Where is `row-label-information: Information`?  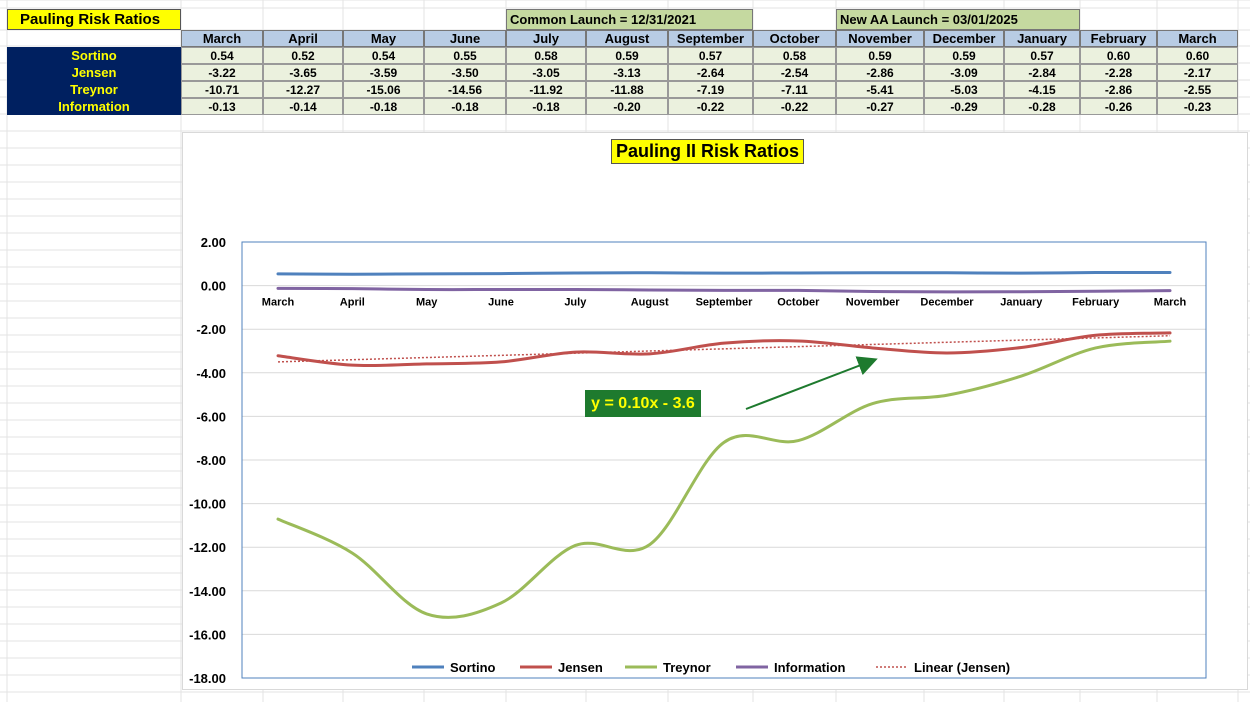
row-label-information: Information is located at coordinates (94, 106).